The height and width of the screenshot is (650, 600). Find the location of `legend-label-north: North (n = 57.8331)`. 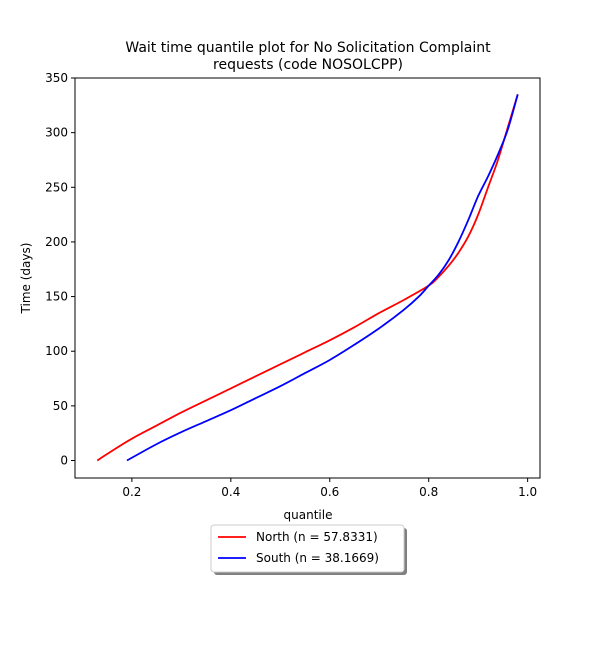

legend-label-north: North (n = 57.8331) is located at coordinates (317, 537).